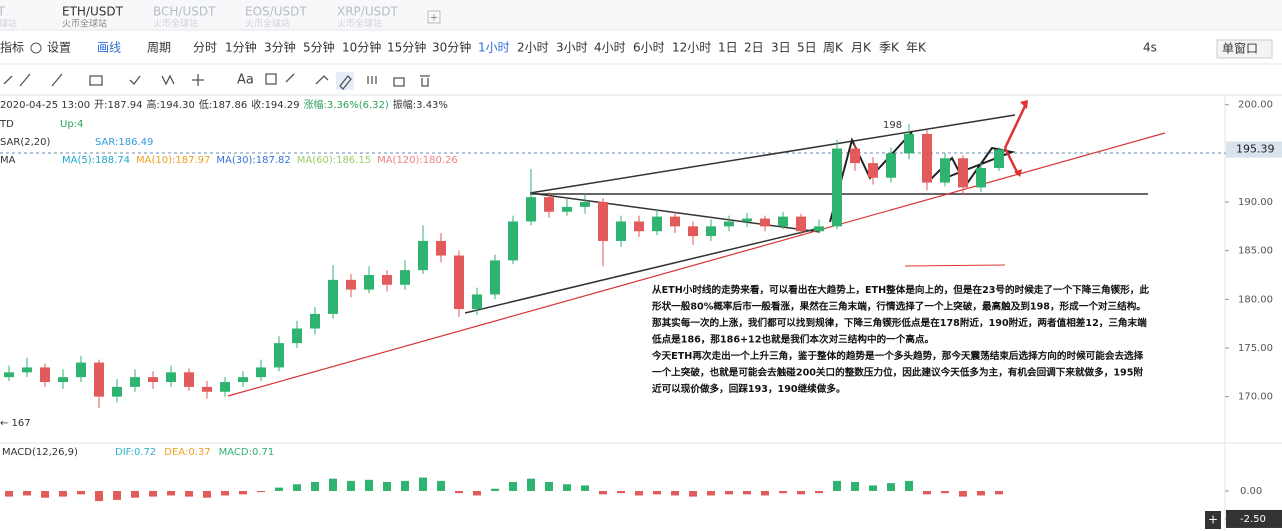  I want to click on period-option: 月K, so click(861, 48).